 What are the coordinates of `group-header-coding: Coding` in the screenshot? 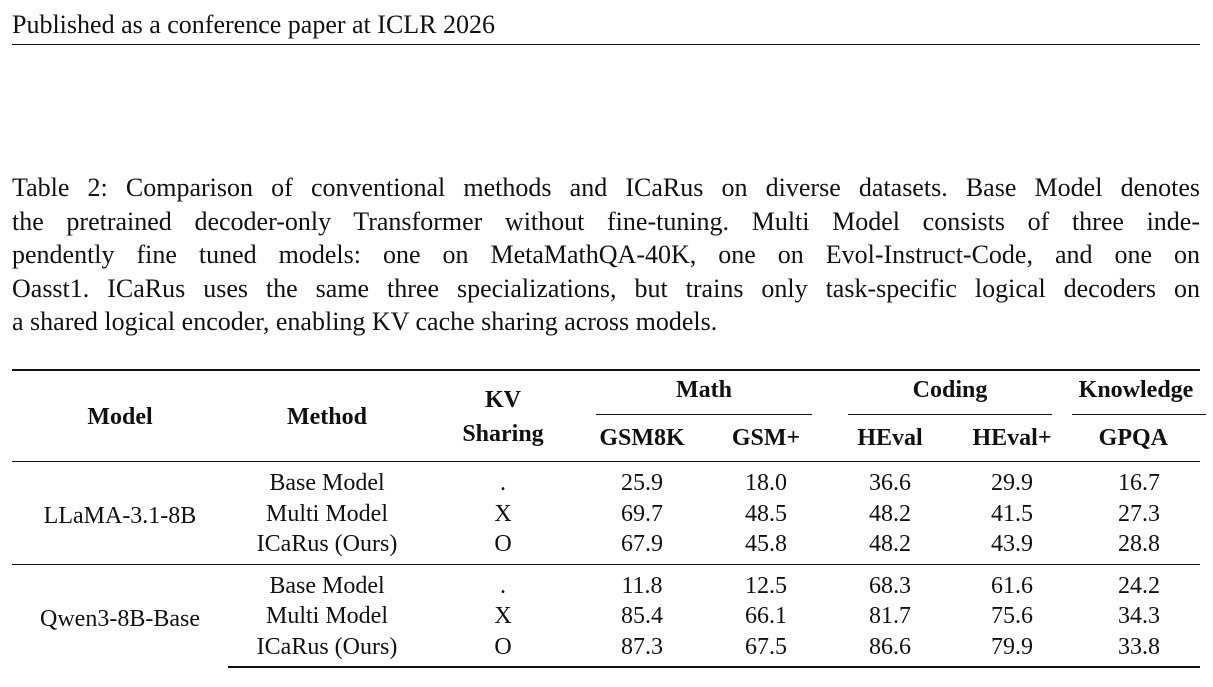 It's located at (950, 392).